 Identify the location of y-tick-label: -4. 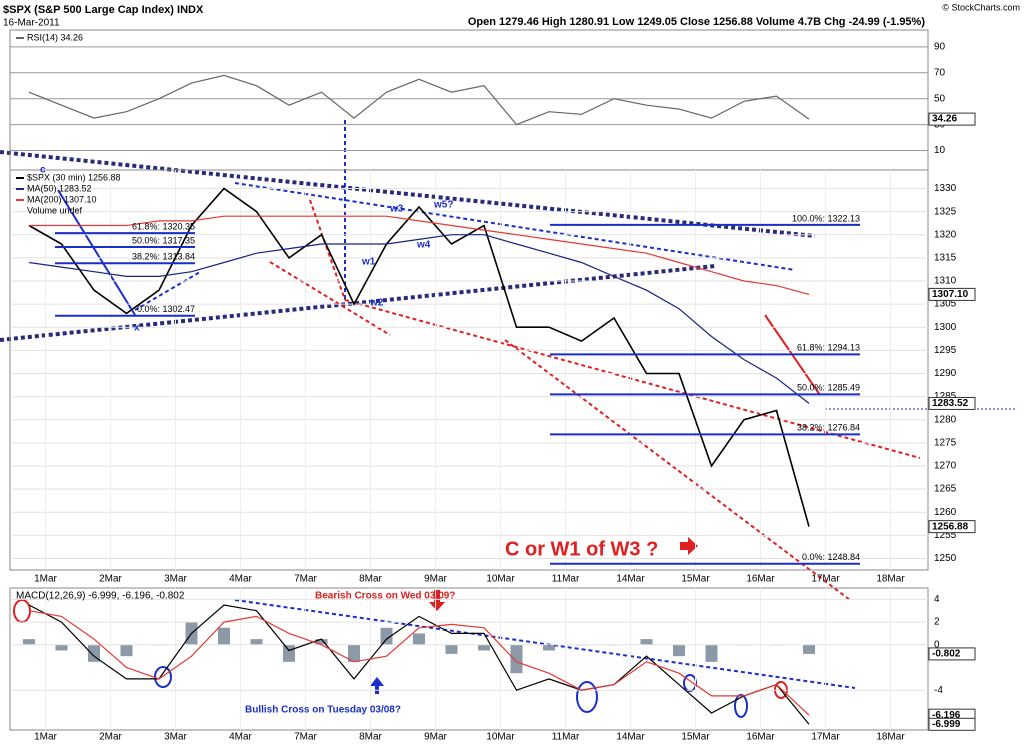
(938, 690).